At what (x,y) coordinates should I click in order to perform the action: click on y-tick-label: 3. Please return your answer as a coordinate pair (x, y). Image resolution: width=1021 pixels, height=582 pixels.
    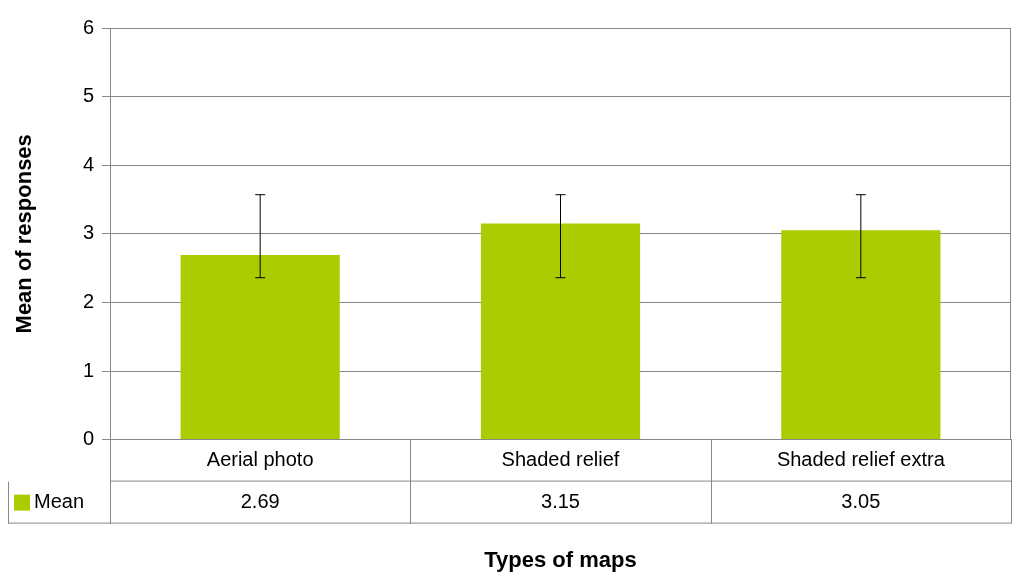
    Looking at the image, I should click on (88, 232).